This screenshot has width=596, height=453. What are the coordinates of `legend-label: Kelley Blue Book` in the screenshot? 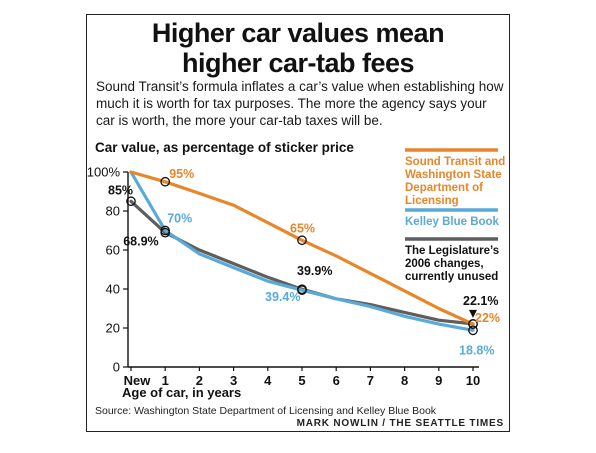 It's located at (452, 222).